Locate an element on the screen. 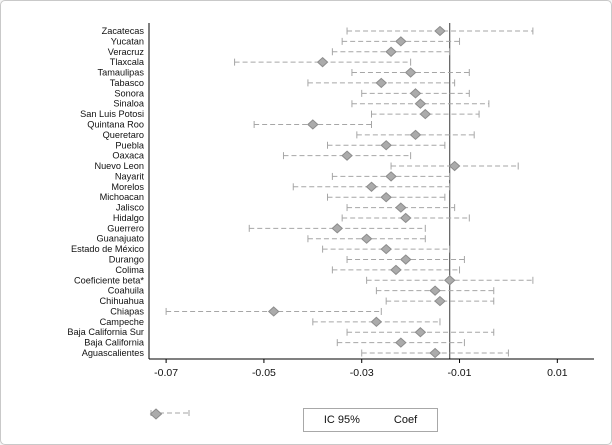  y-category-label: Guanajuato is located at coordinates (120, 239).